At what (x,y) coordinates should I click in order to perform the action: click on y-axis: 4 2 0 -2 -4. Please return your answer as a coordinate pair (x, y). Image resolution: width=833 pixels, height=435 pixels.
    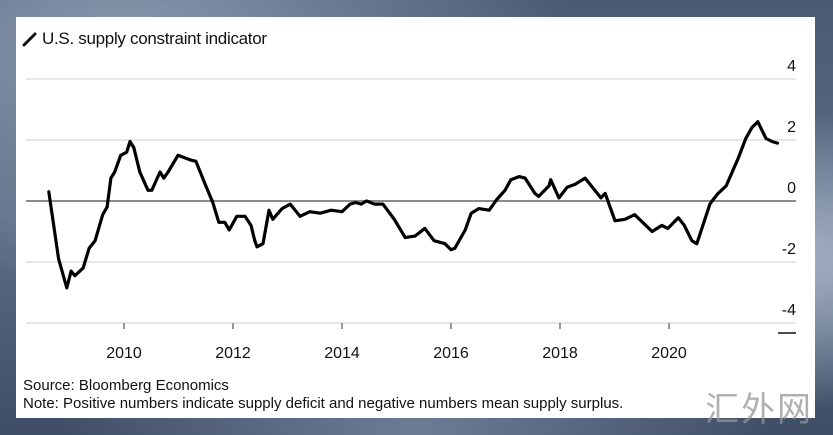
    Looking at the image, I should click on (787, 196).